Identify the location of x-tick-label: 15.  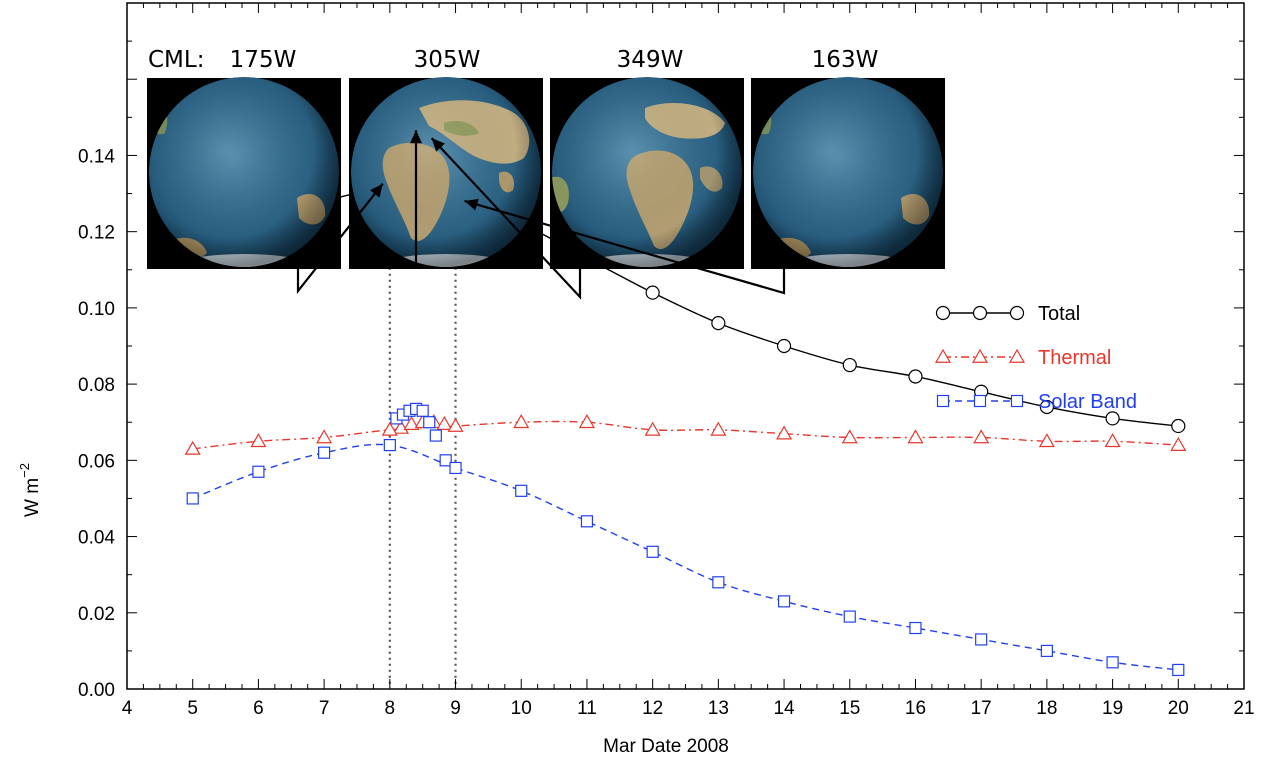
(849, 708).